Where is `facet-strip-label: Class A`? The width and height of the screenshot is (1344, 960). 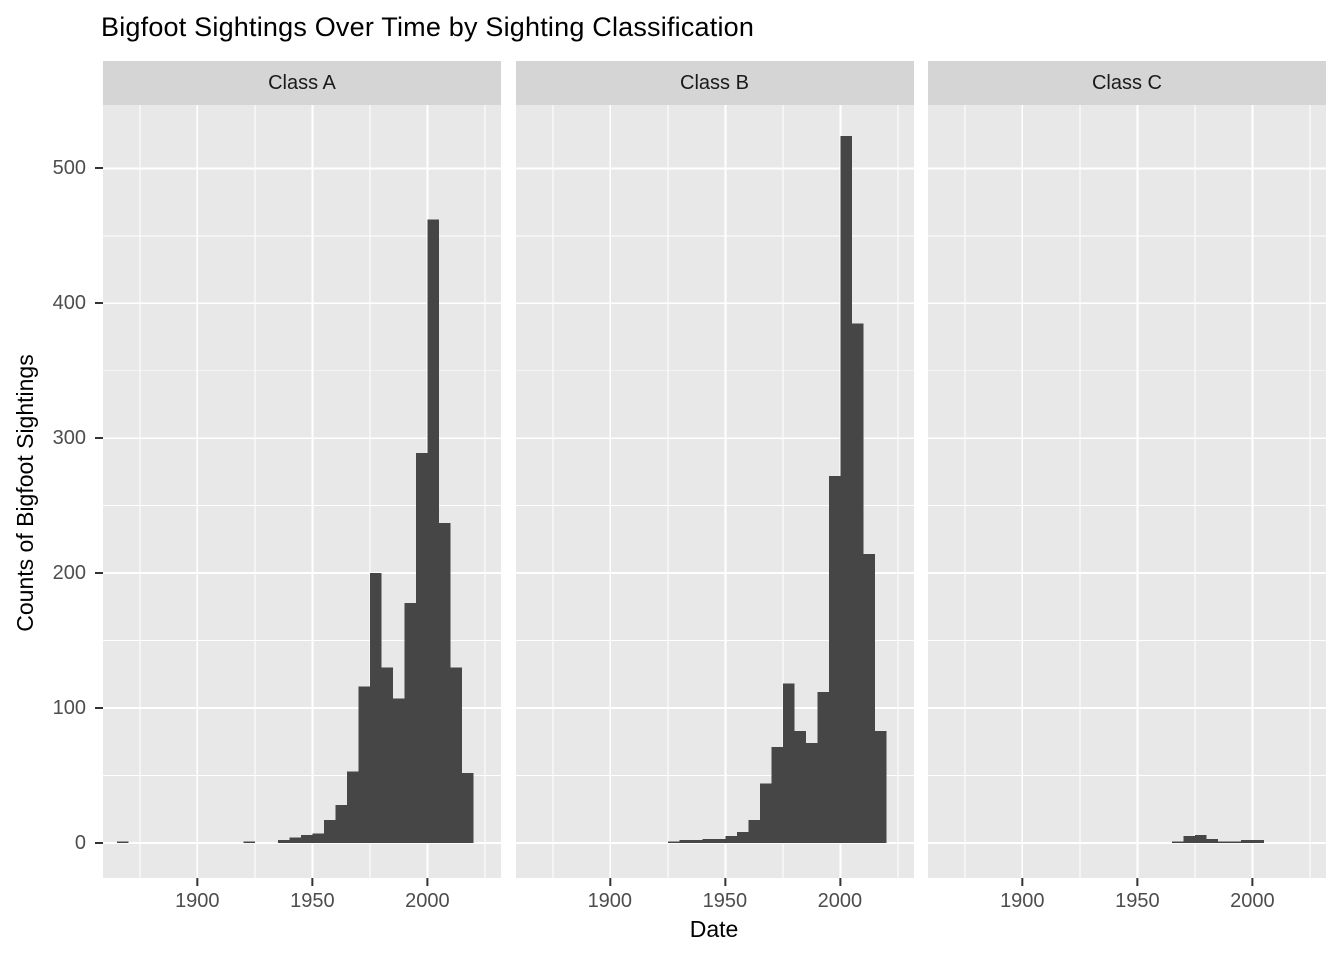
facet-strip-label: Class A is located at coordinates (302, 82).